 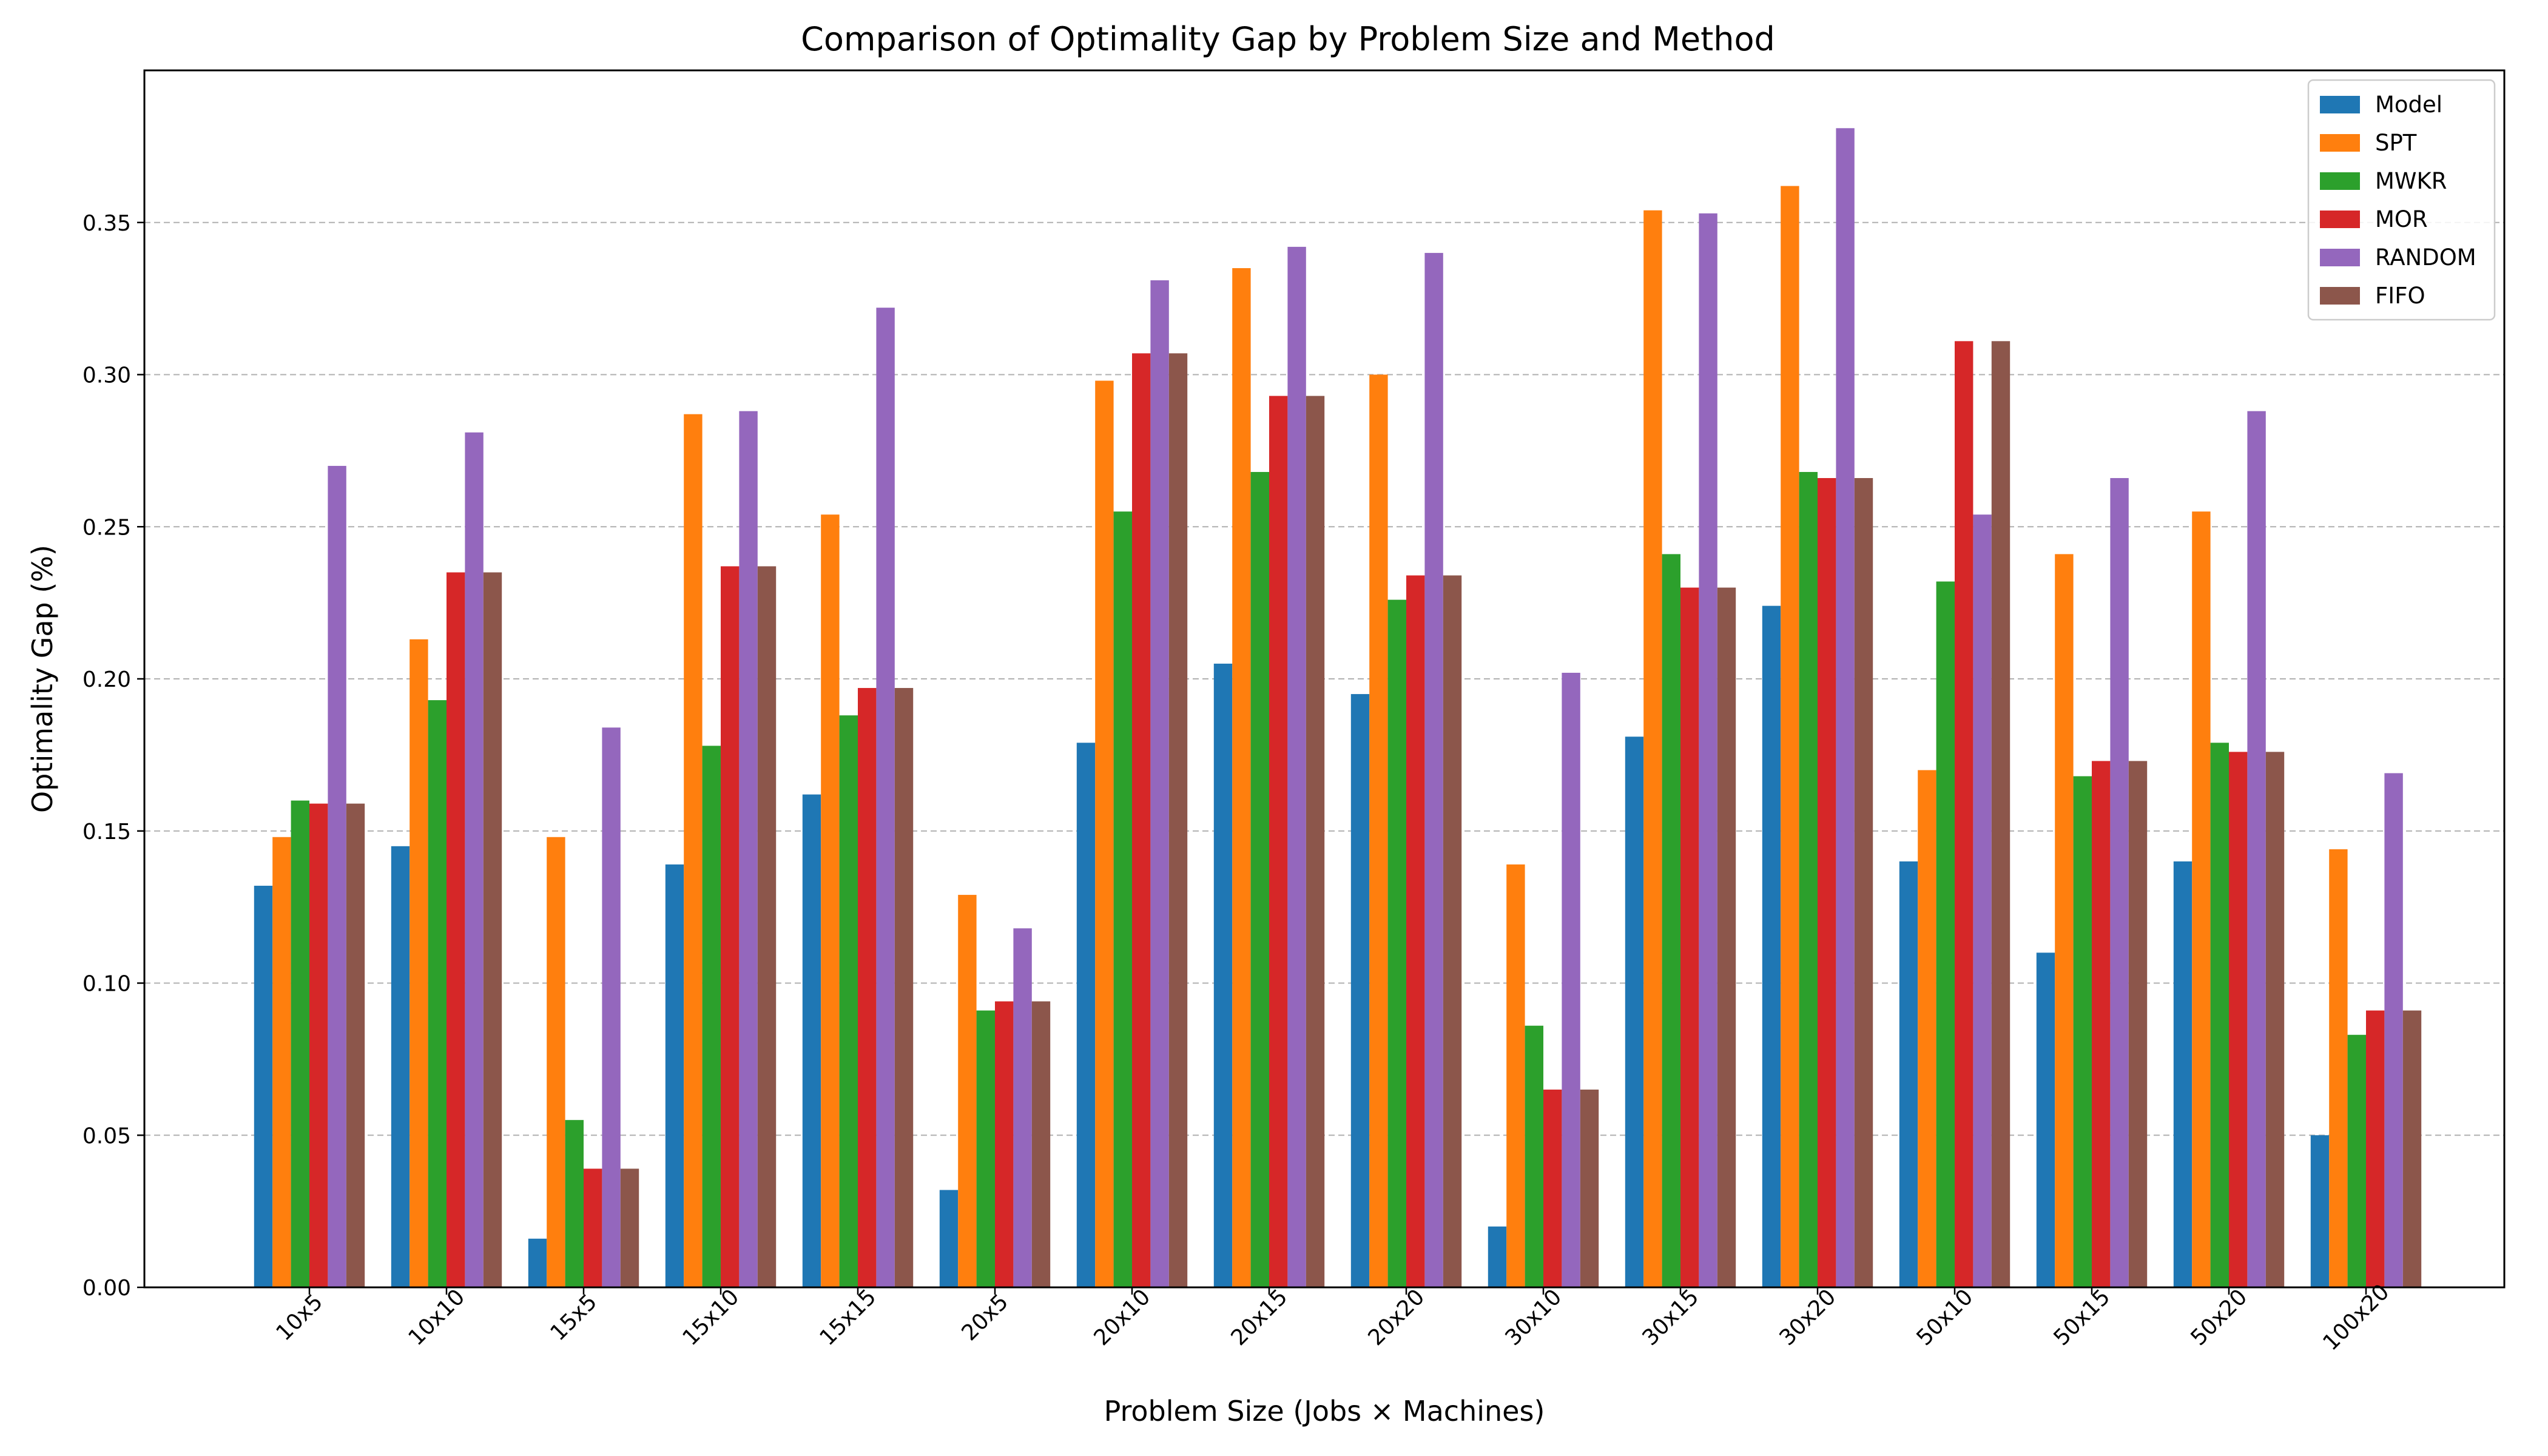 I want to click on bar-random-20x15, so click(x=1296, y=766).